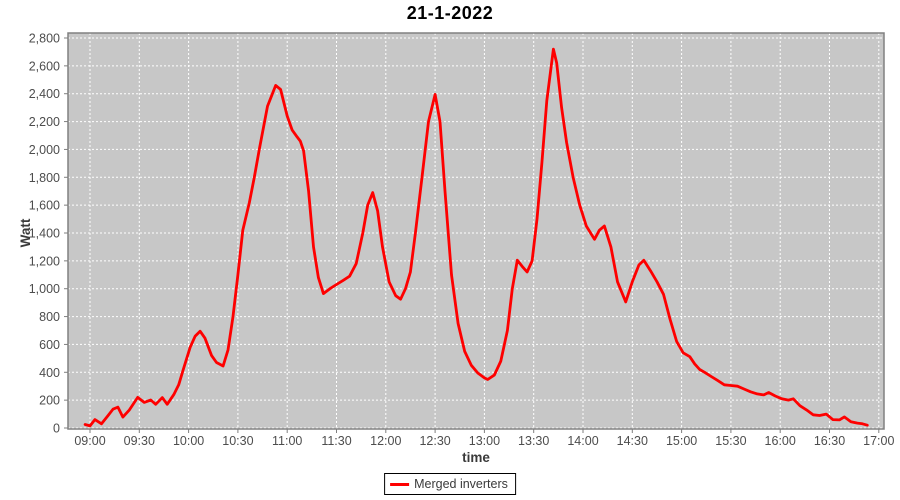 This screenshot has height=500, width=900. Describe the element at coordinates (237, 441) in the screenshot. I see `x-tick-label: 10:30` at that location.